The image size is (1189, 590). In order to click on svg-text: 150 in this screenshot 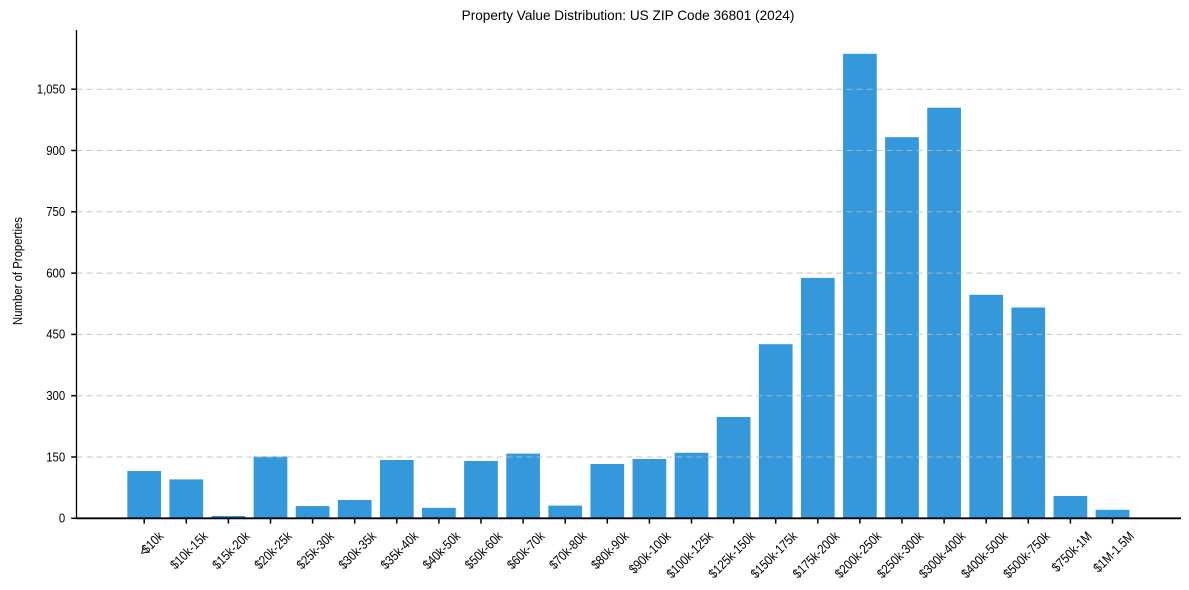, I will do `click(55, 456)`.